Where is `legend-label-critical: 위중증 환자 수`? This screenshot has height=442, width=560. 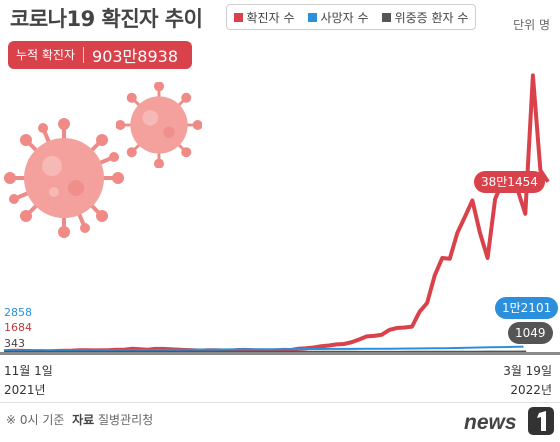 legend-label-critical: 위중증 환자 수 is located at coordinates (431, 17).